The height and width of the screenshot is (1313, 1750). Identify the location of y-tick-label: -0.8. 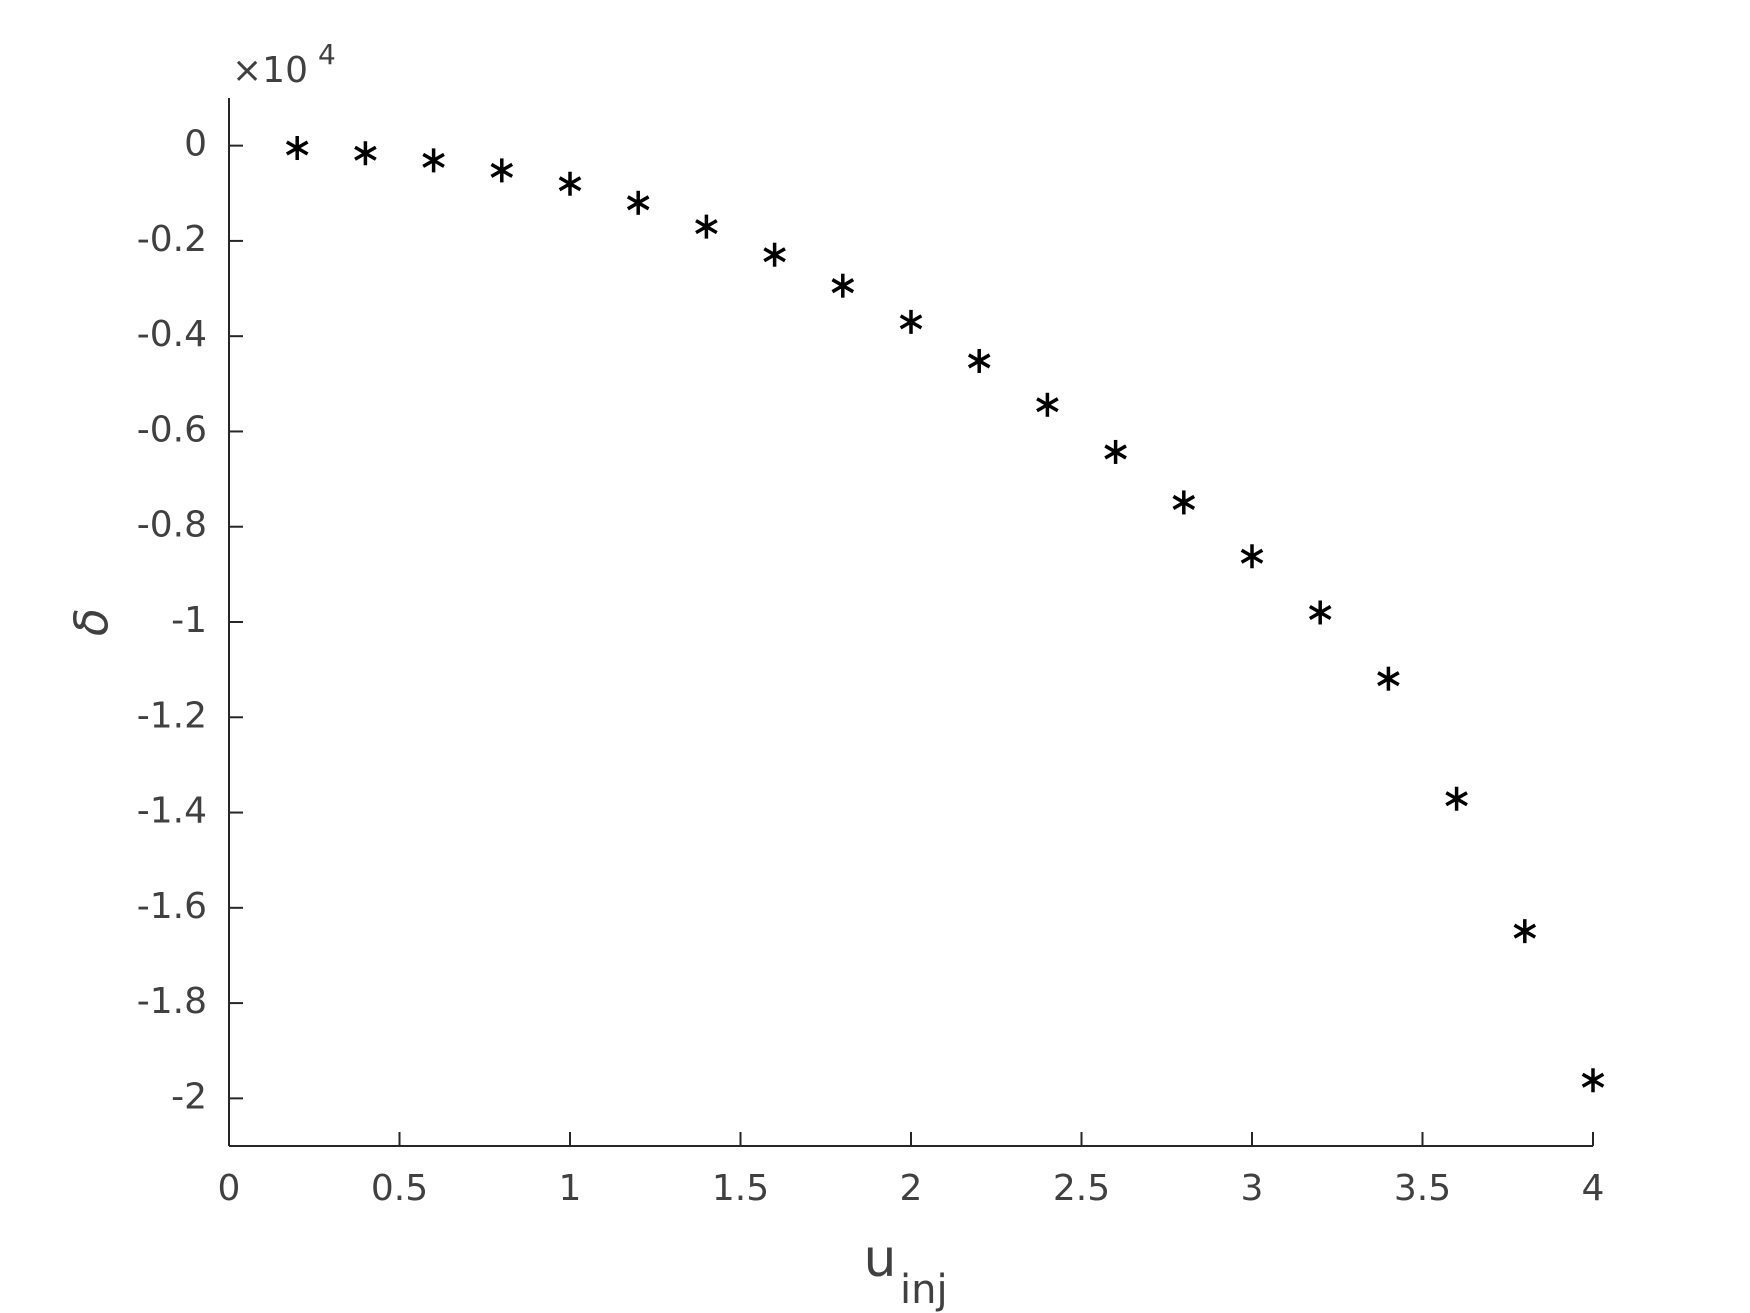
(172, 525).